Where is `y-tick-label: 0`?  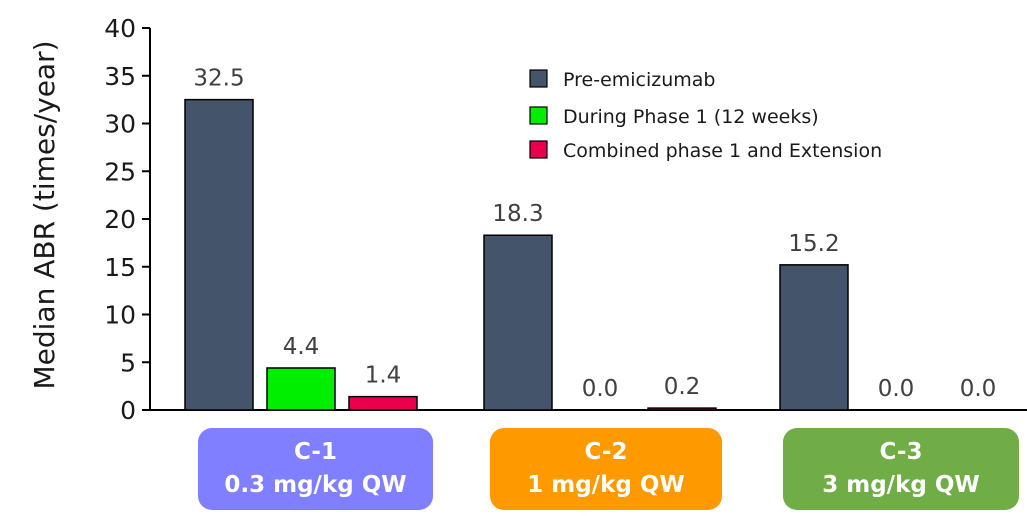 y-tick-label: 0 is located at coordinates (128, 410).